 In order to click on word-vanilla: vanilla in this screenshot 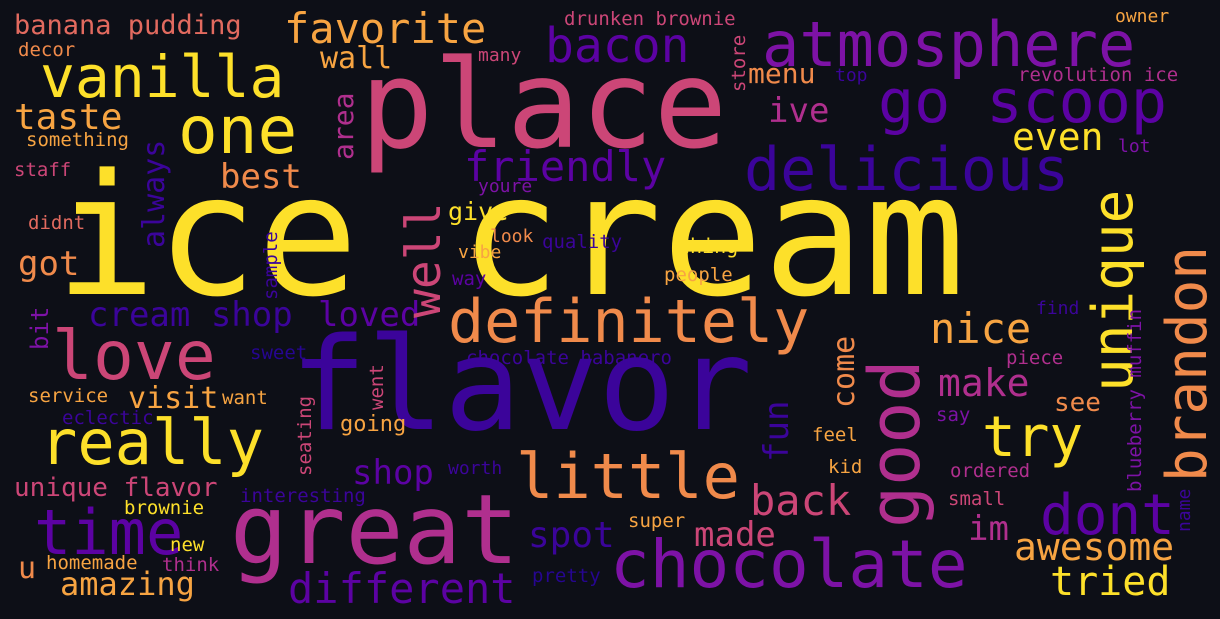, I will do `click(162, 77)`.